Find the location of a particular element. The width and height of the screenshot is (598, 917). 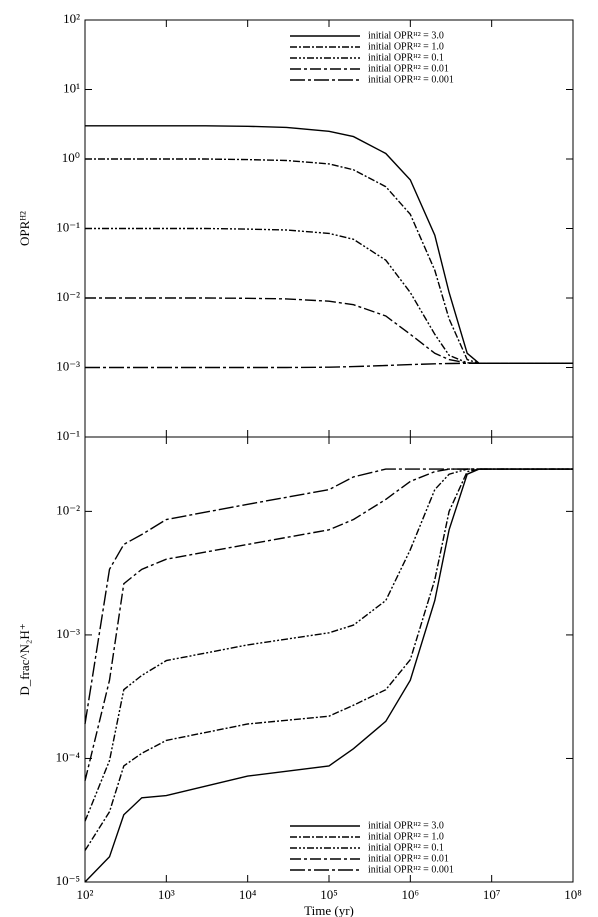

y-axis-label: D_frac^N₂H⁺ is located at coordinates (24, 659).